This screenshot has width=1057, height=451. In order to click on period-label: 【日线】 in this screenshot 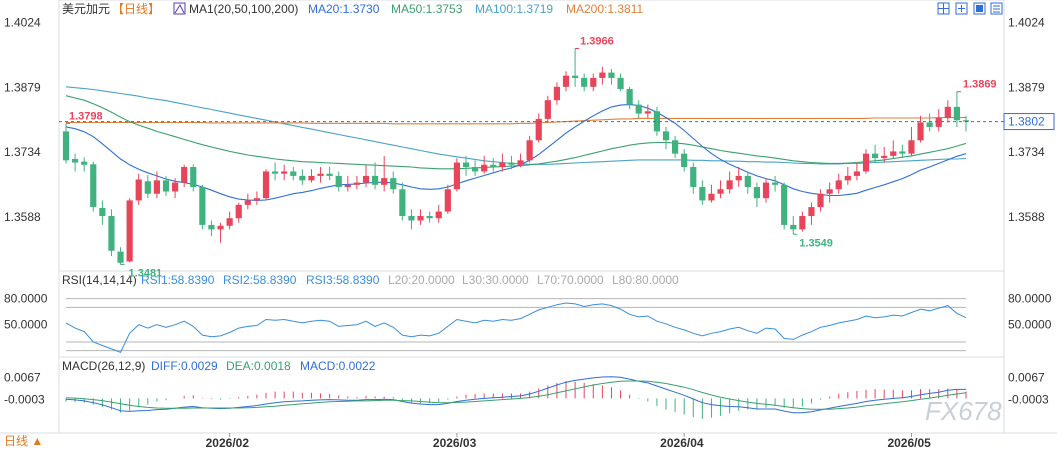, I will do `click(136, 9)`.